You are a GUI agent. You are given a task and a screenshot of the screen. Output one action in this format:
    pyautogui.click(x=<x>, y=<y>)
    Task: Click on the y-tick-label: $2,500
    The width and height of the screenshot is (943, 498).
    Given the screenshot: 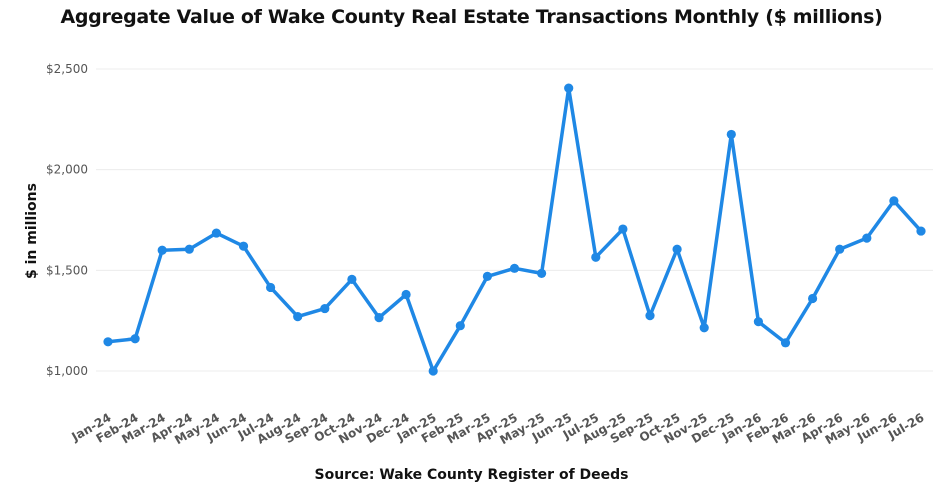 What is the action you would take?
    pyautogui.click(x=67, y=69)
    